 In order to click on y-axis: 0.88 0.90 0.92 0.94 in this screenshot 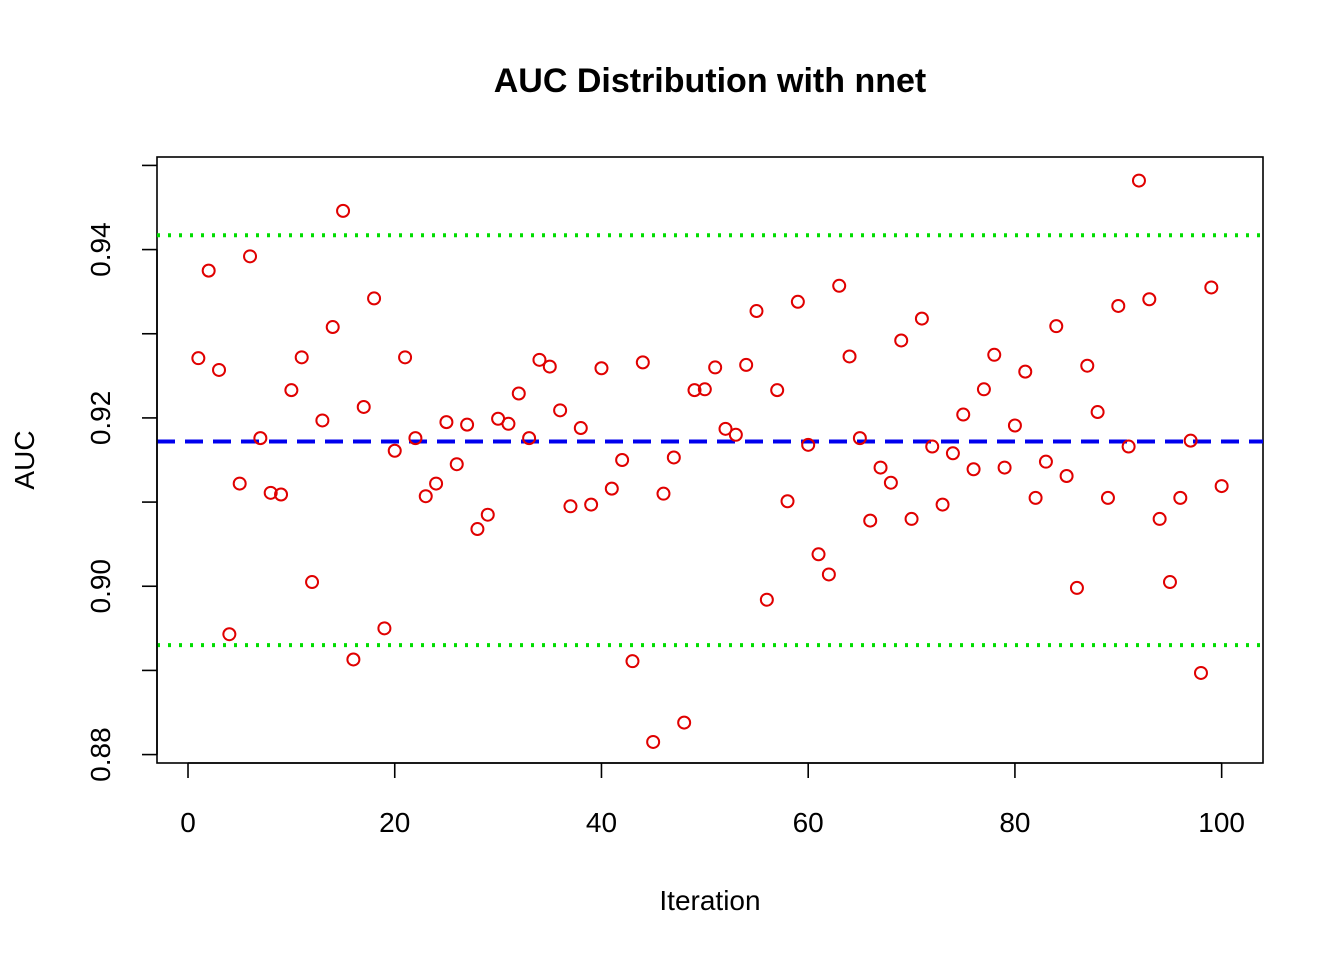, I will do `click(121, 473)`.